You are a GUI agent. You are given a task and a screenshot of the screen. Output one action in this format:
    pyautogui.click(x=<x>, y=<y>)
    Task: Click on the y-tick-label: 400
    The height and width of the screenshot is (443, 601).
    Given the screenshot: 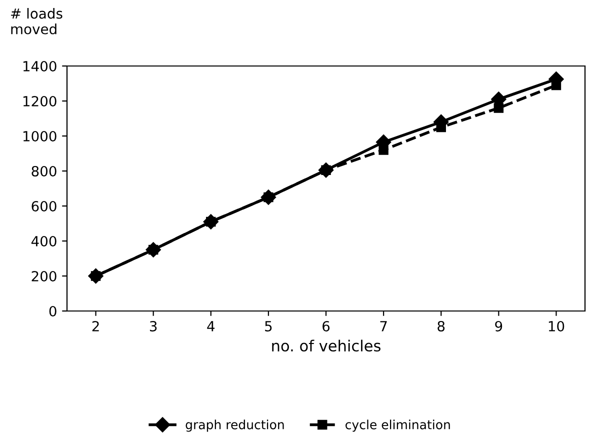 What is the action you would take?
    pyautogui.click(x=43, y=241)
    